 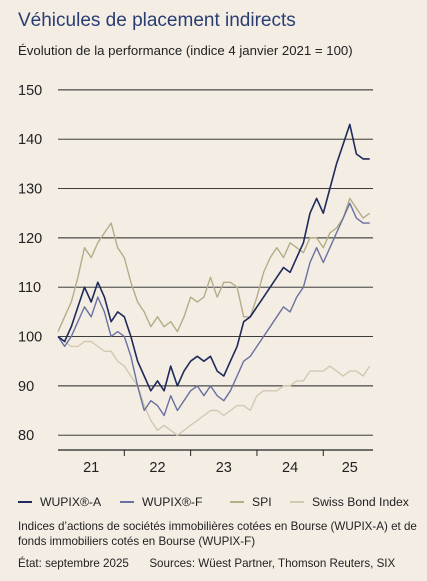 I want to click on legend-label-swiss-bond-index: Swiss Bond Index, so click(x=360, y=502).